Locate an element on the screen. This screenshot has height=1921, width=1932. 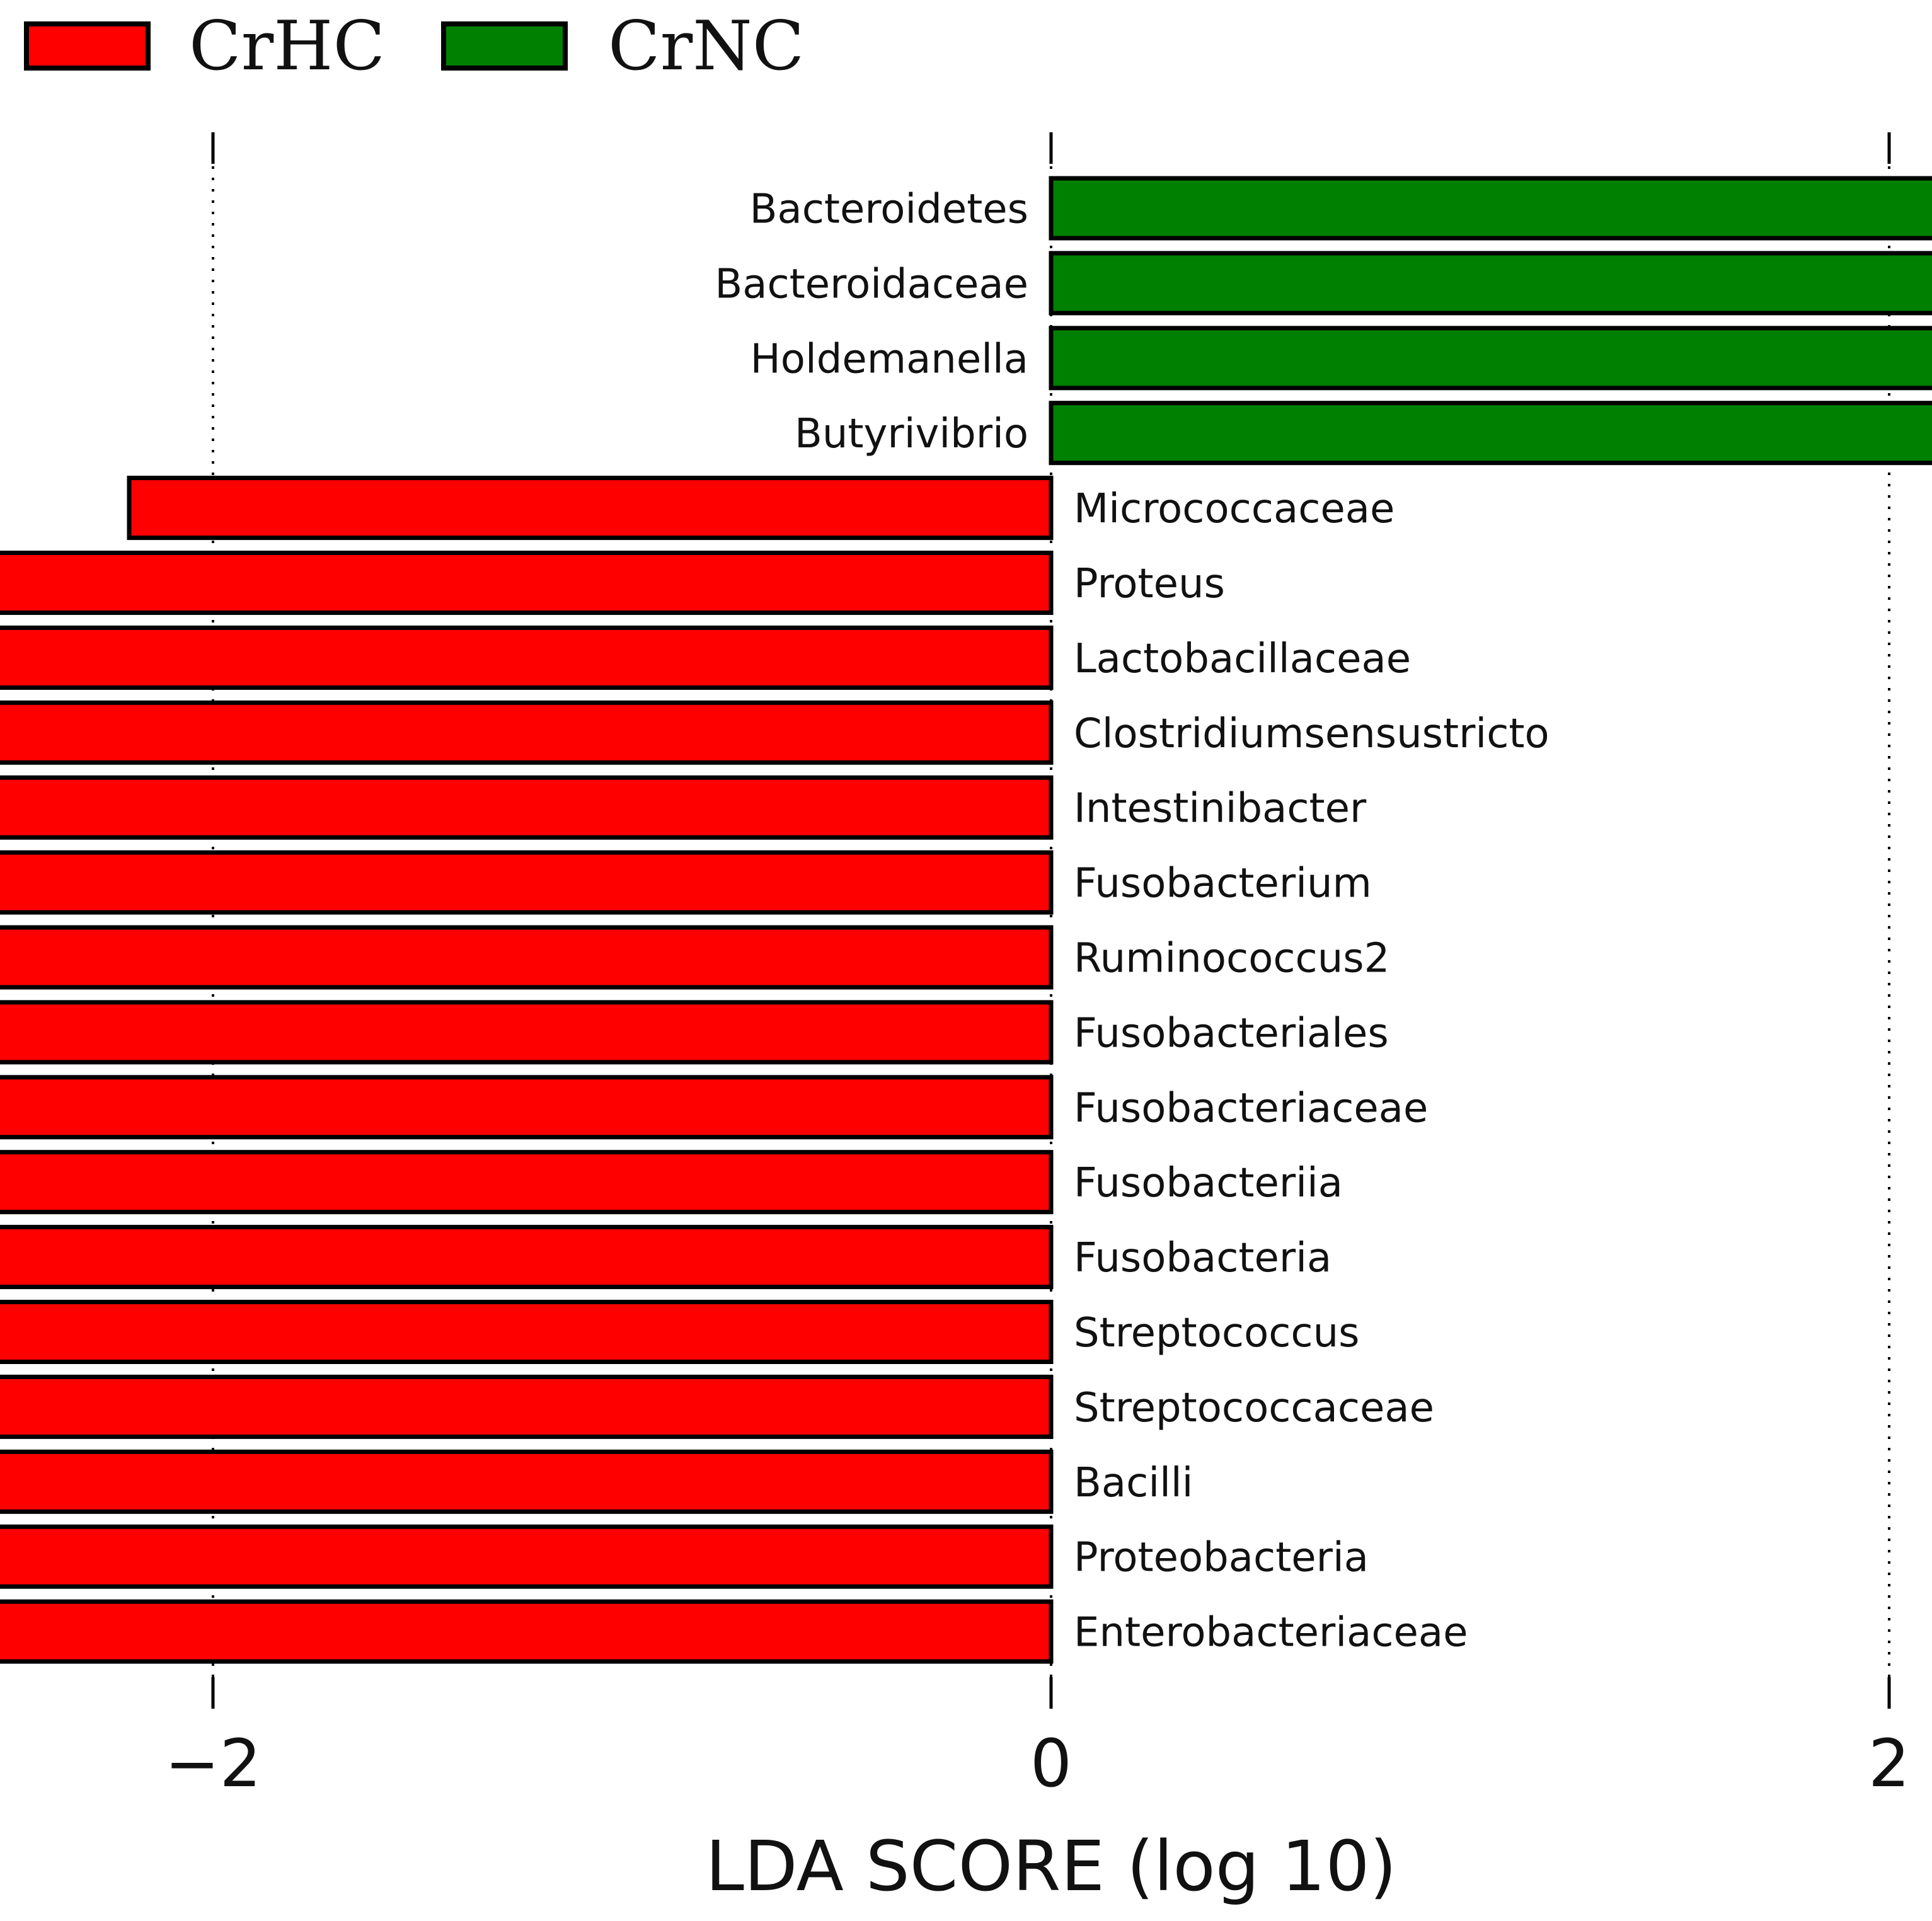
legend: CrHC CrNC is located at coordinates (414, 47).